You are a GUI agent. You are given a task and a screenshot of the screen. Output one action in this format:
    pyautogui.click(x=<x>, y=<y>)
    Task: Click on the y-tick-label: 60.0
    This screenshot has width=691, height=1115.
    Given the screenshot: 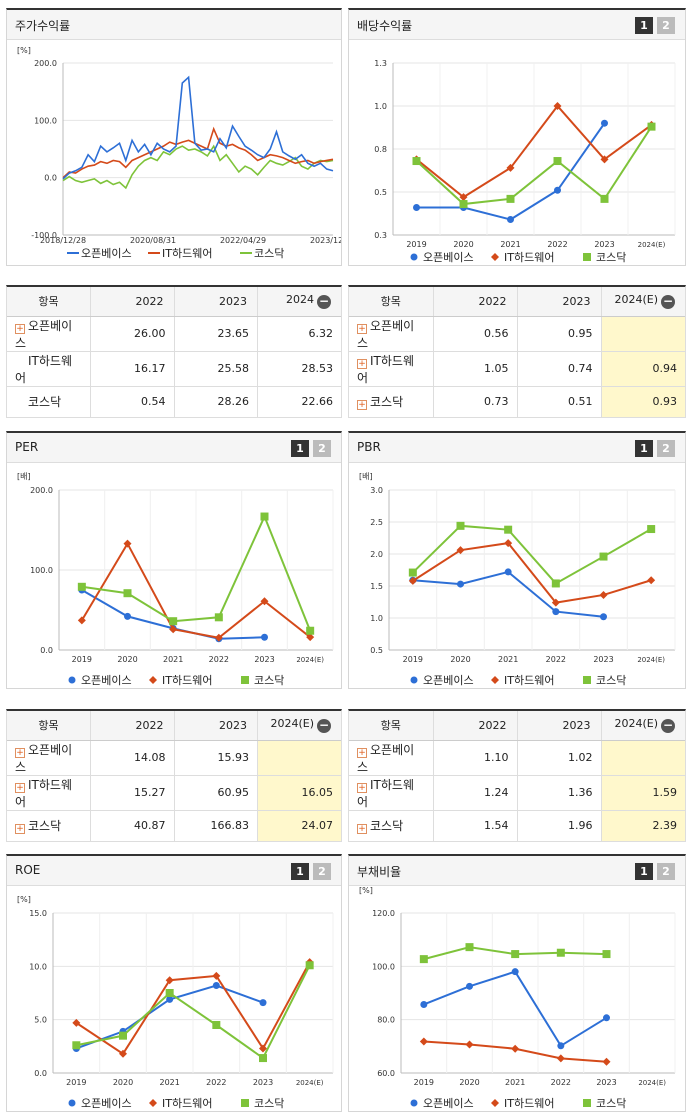 What is the action you would take?
    pyautogui.click(x=386, y=1073)
    